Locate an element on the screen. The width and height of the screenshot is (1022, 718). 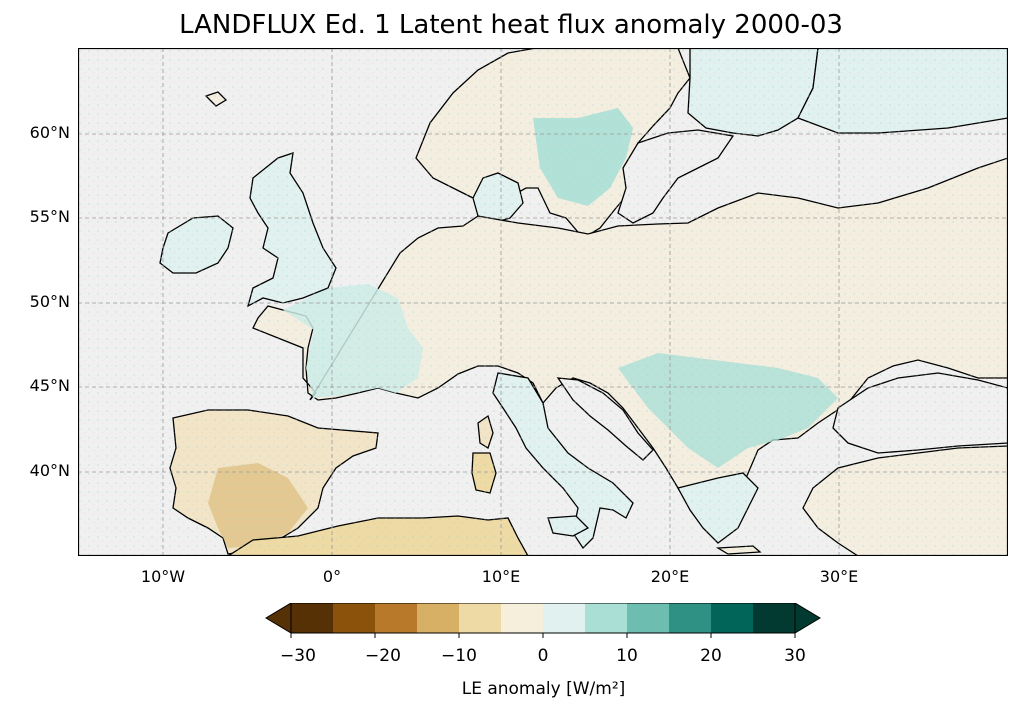
colorbar-tick-label: −10 is located at coordinates (459, 656).